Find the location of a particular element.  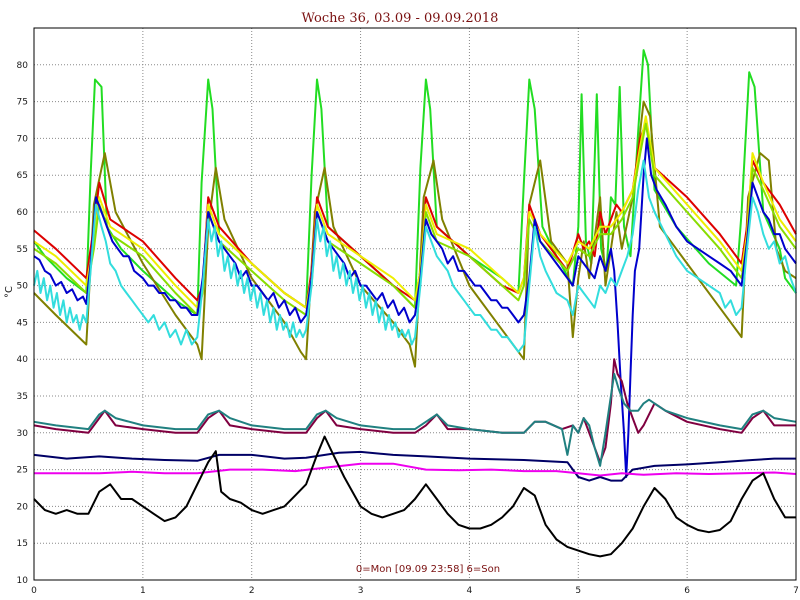

y-tick-label: 50 is located at coordinates (23, 287).